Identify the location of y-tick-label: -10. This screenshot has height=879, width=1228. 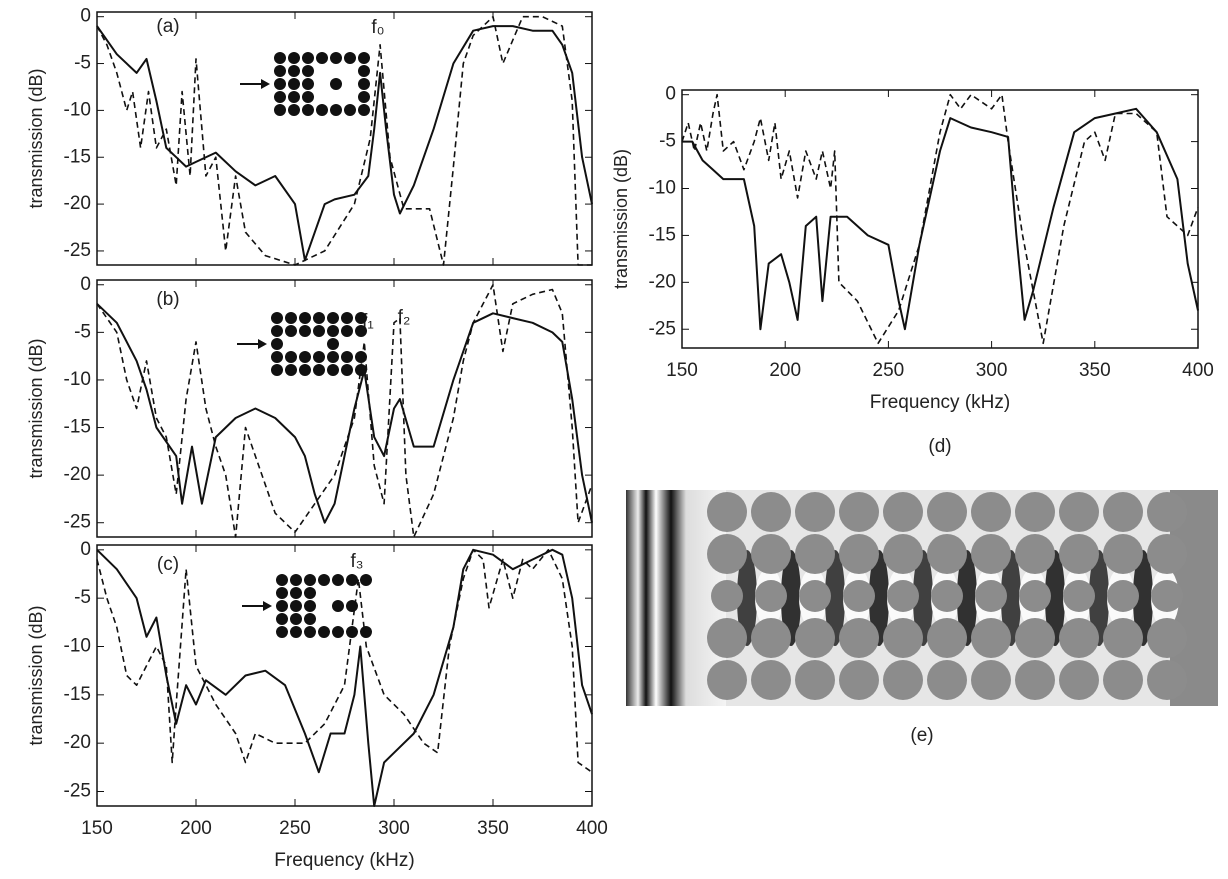
(77, 646).